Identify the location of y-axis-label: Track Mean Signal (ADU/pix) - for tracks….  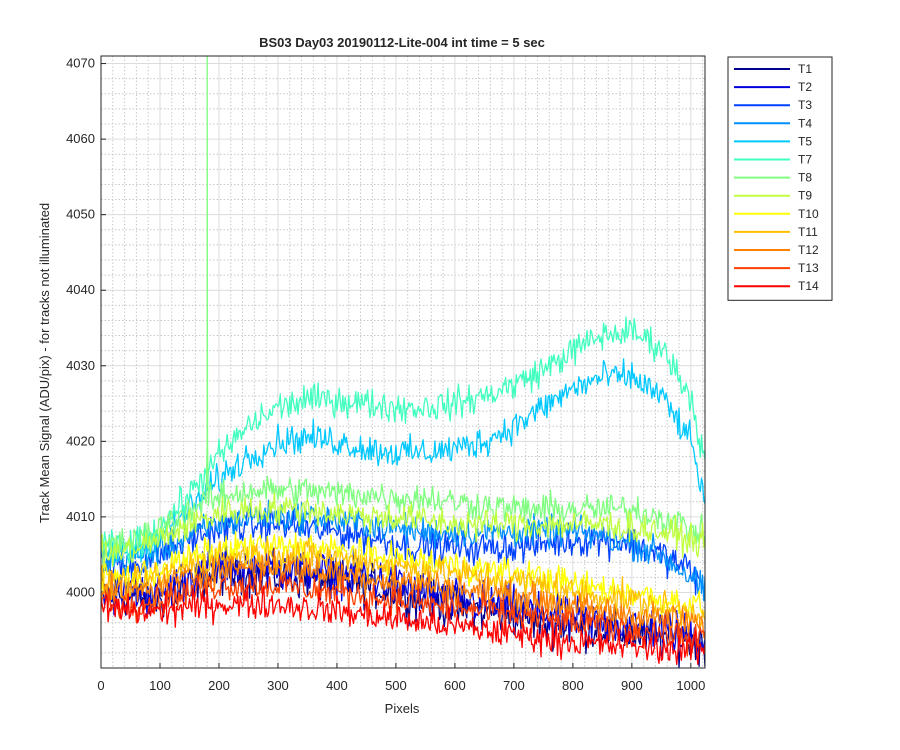
(44, 363).